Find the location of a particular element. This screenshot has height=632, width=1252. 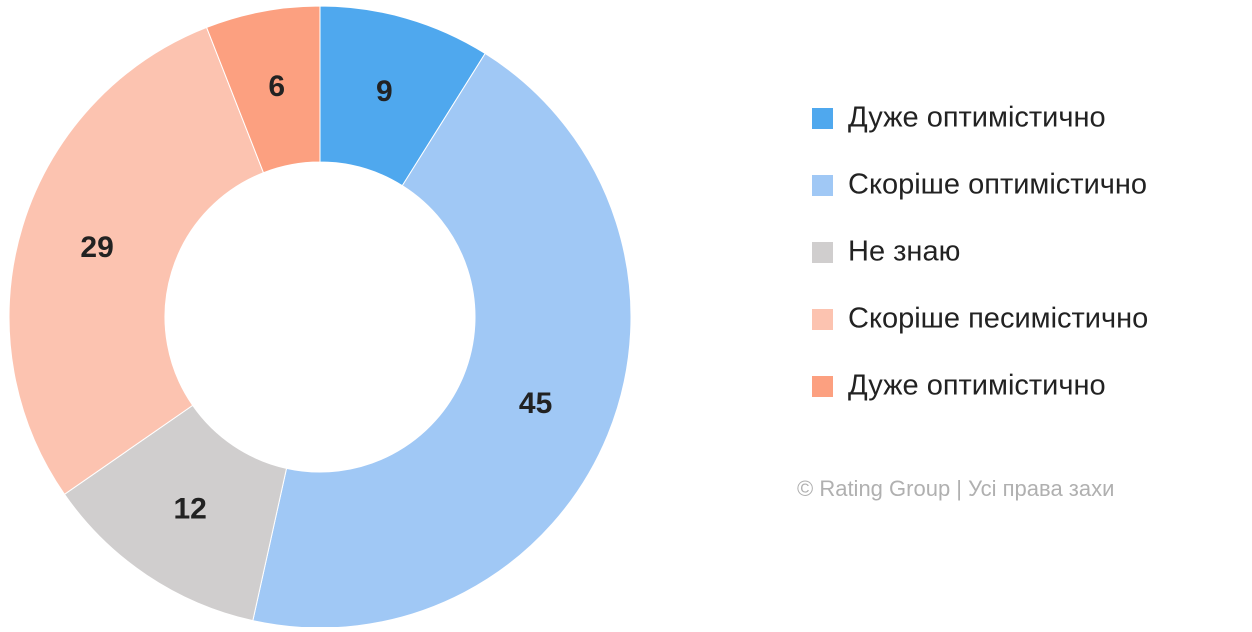

data-label: 9 is located at coordinates (384, 91).